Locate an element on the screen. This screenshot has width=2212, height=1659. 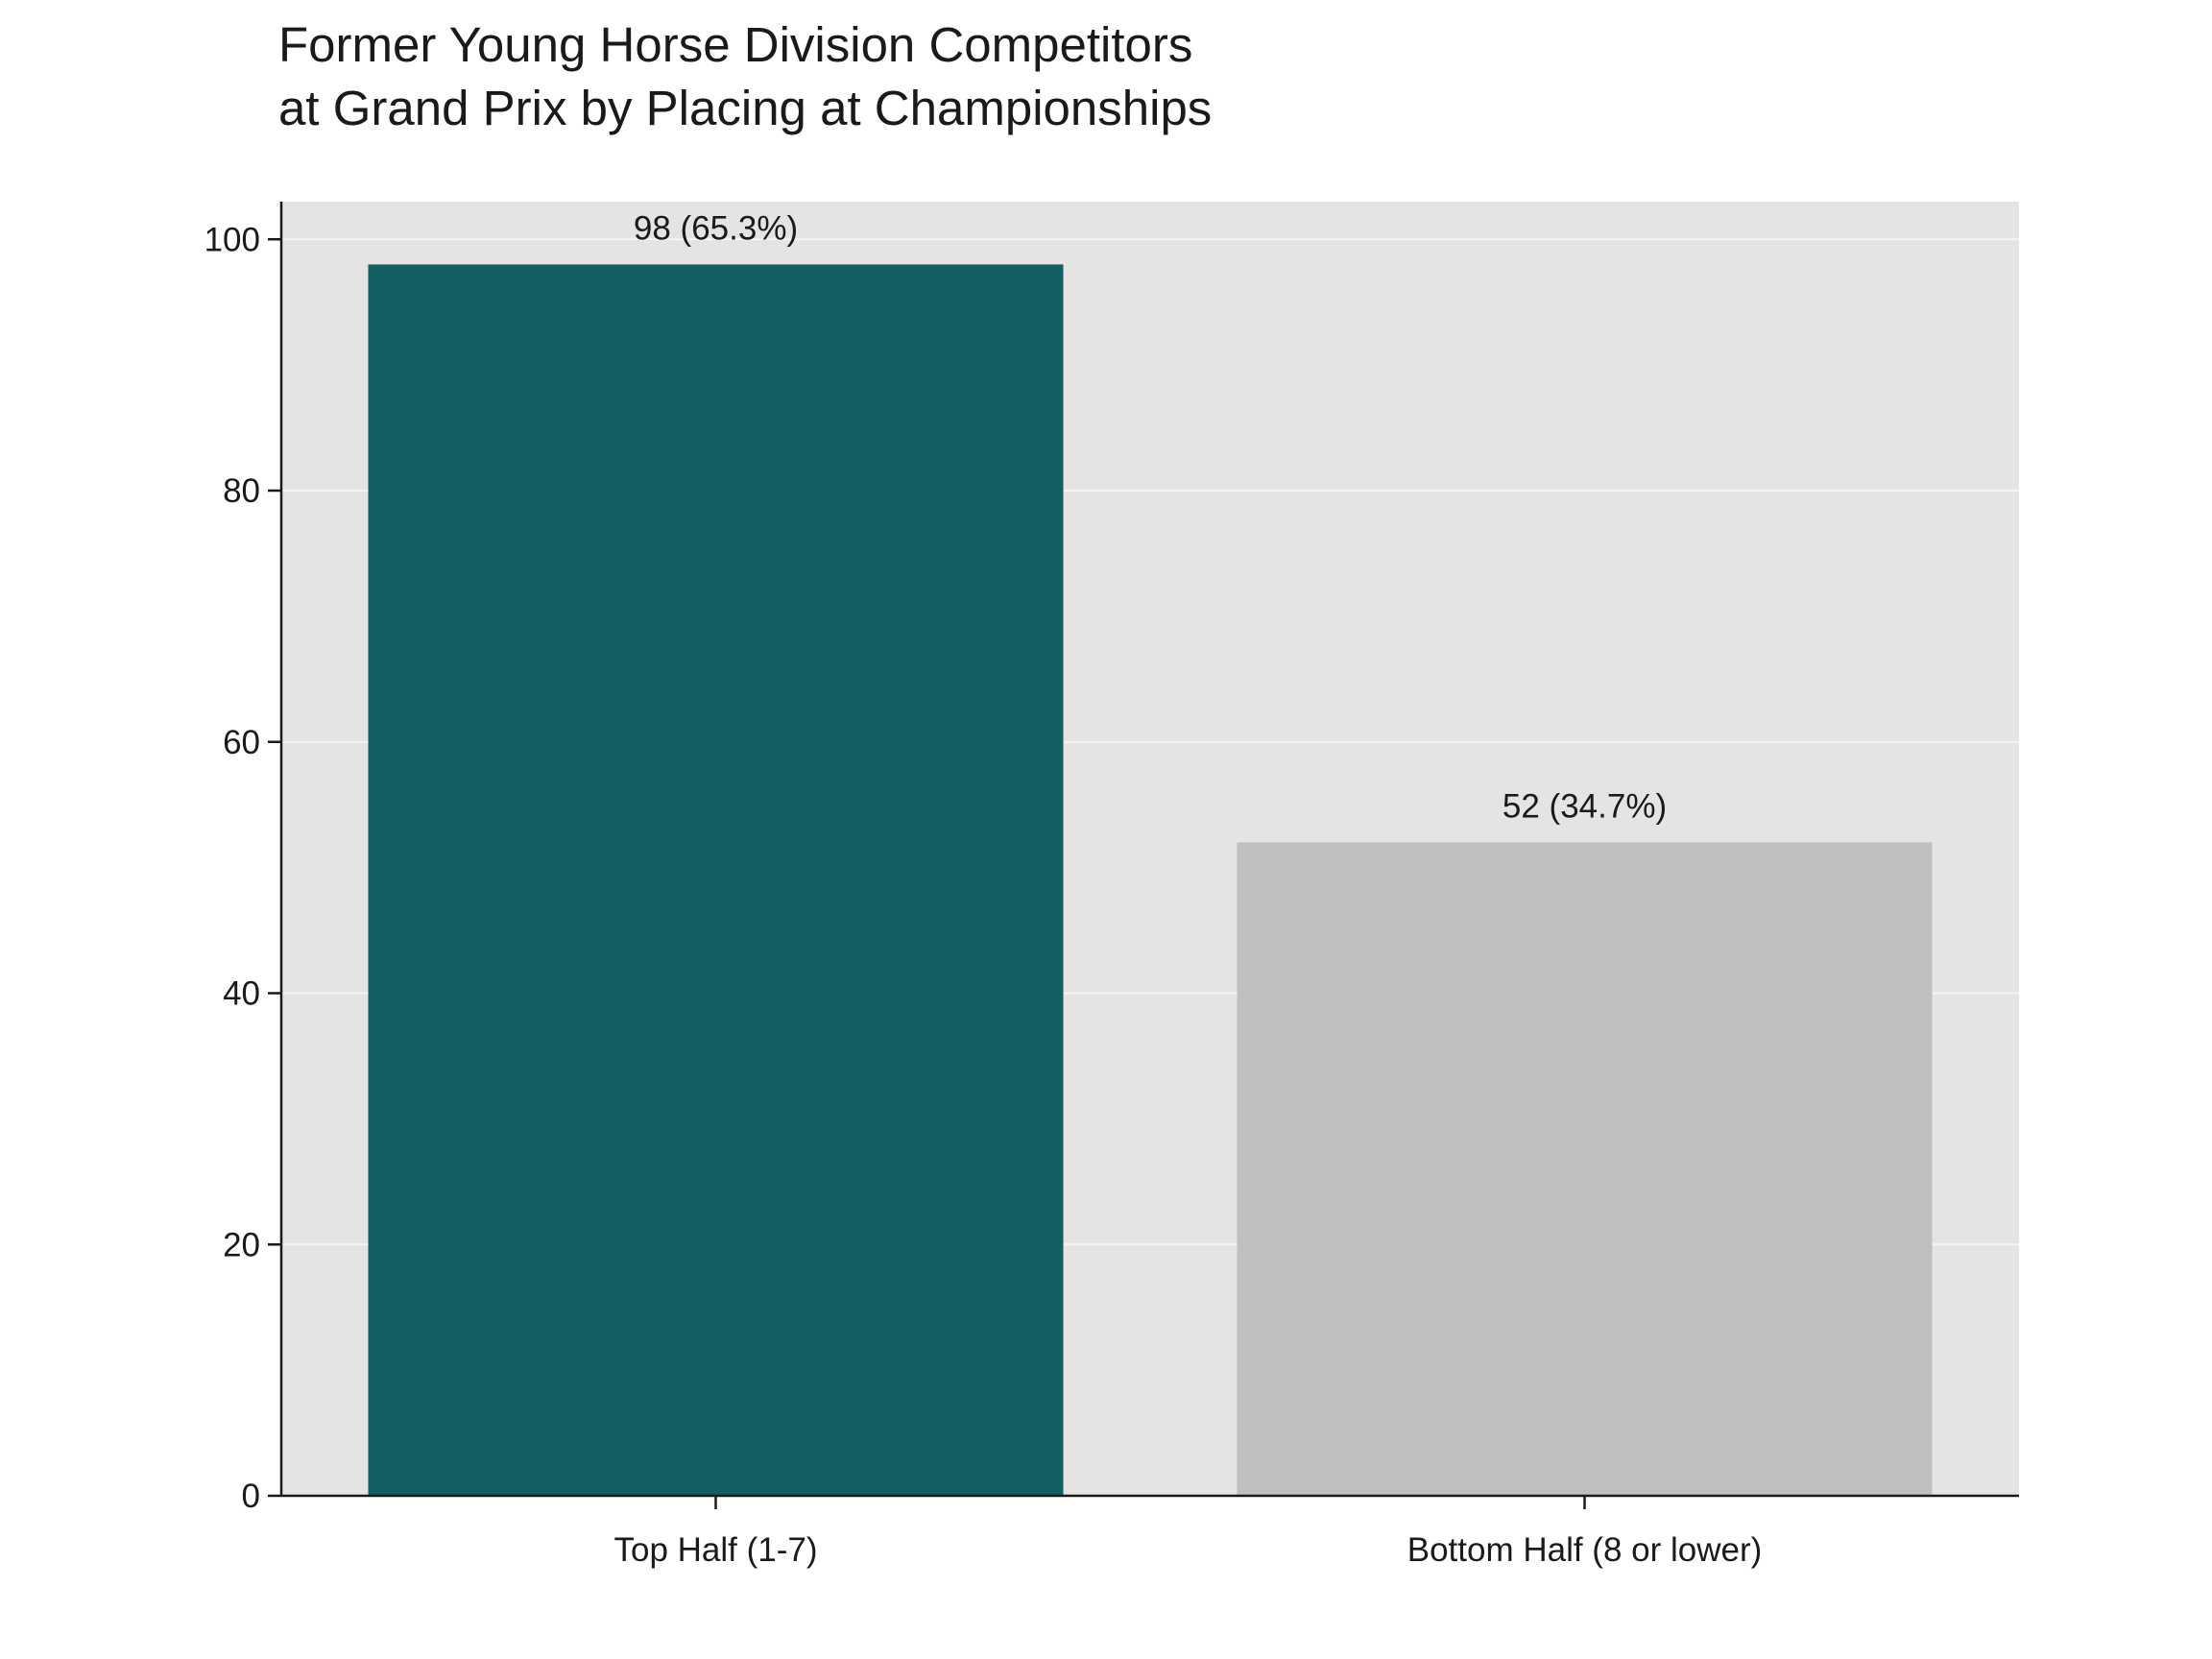
x-tick-label: Bottom Half (8 or lower) is located at coordinates (1585, 1550).